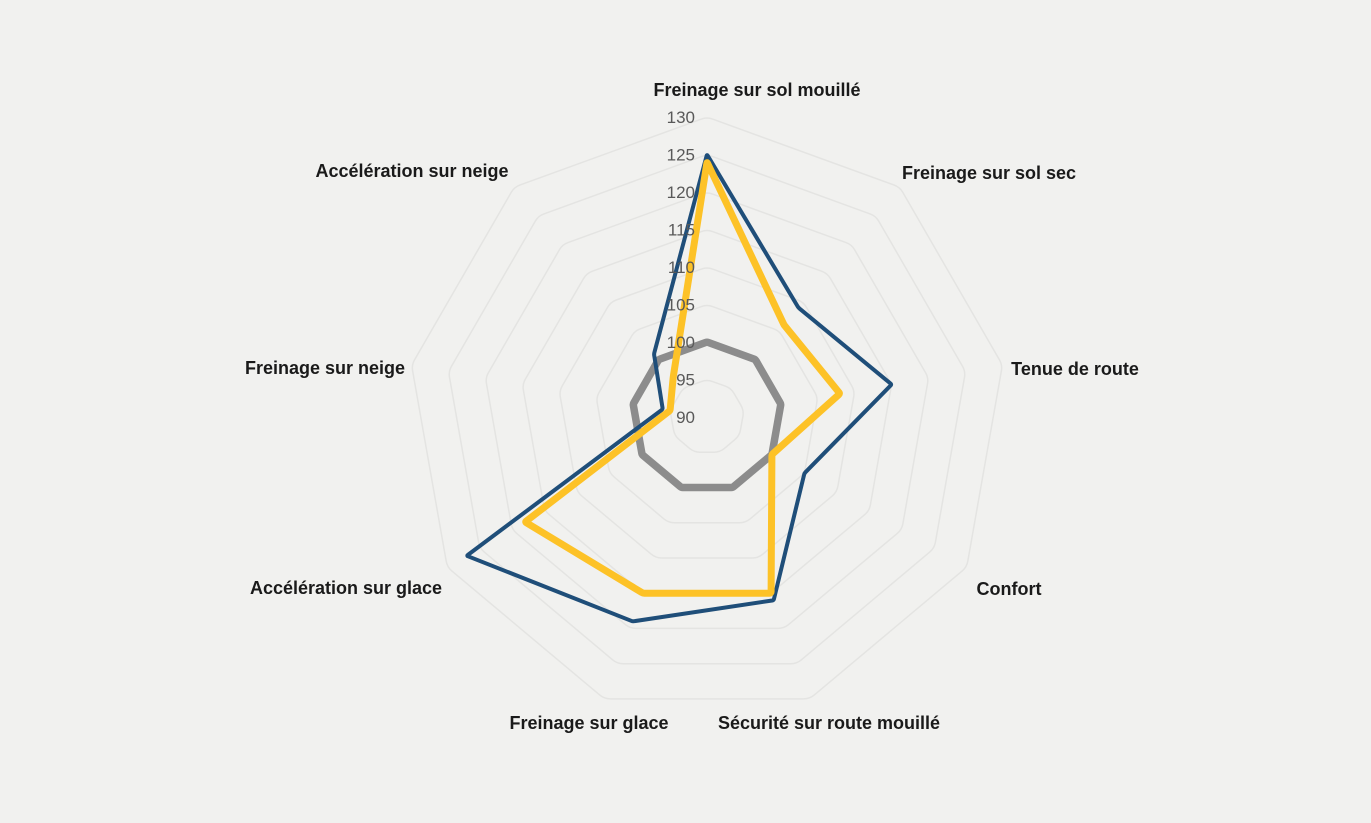  What do you see at coordinates (681, 117) in the screenshot?
I see `tick-label-130: 130` at bounding box center [681, 117].